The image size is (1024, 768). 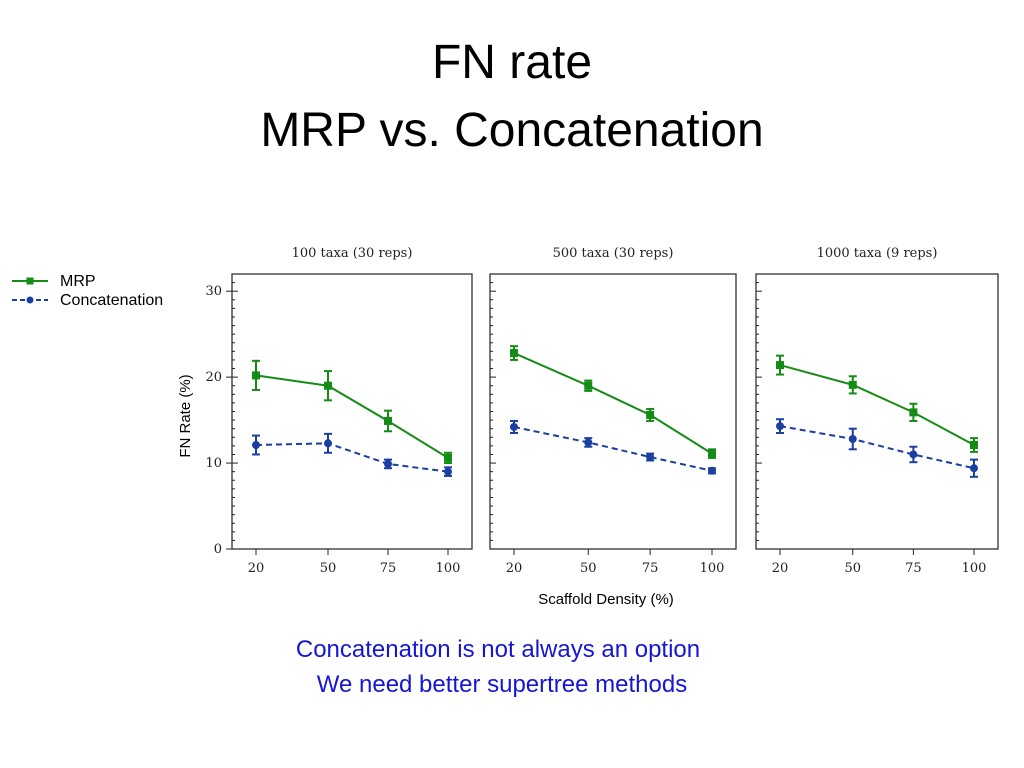 I want to click on panel-3: 1000 taxa (9 reps) 20 50 75 100, so click(x=877, y=411).